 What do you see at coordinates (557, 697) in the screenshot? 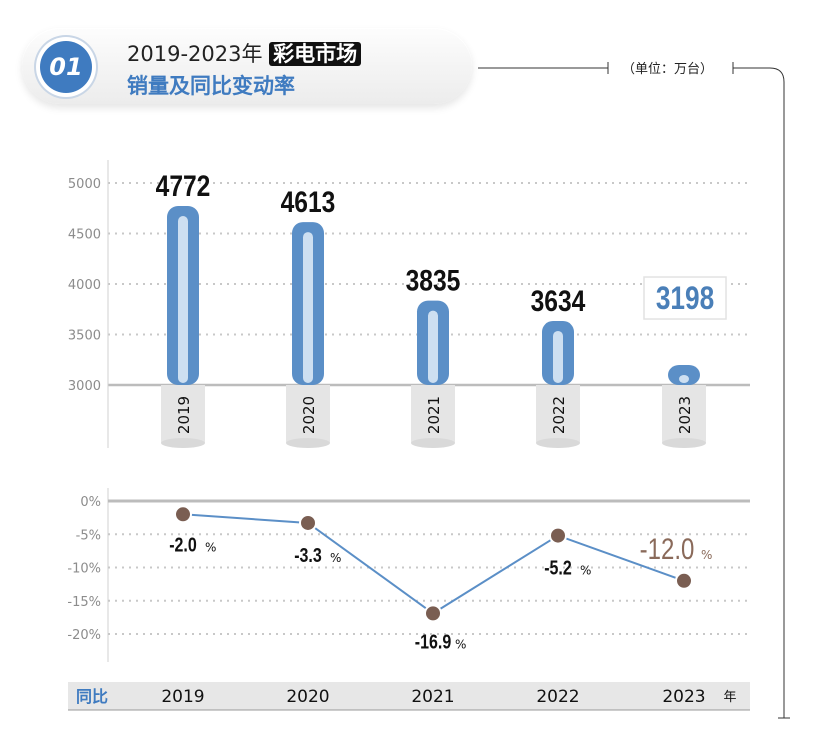
I see `x-axis-category-label: 2022` at bounding box center [557, 697].